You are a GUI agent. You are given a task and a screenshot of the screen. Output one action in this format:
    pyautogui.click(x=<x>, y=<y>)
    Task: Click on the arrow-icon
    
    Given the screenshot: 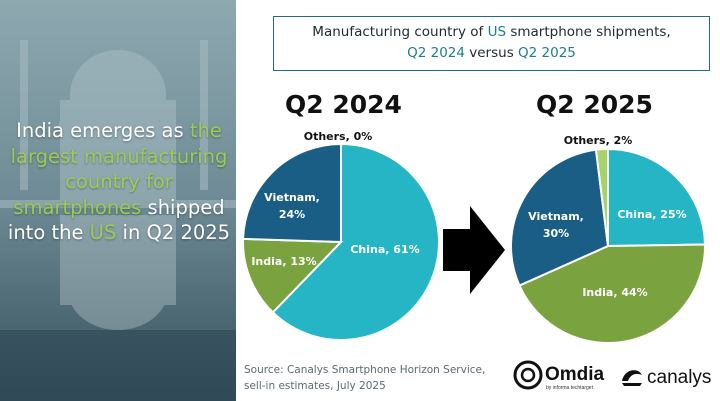 What is the action you would take?
    pyautogui.click(x=474, y=250)
    